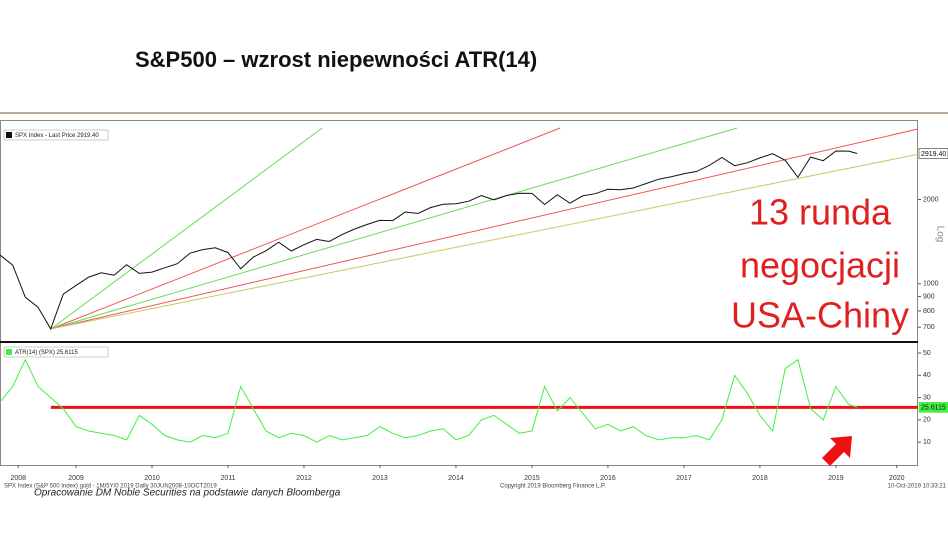 The image size is (948, 533). Describe the element at coordinates (76, 478) in the screenshot. I see `x-tick-label: 2009` at that location.